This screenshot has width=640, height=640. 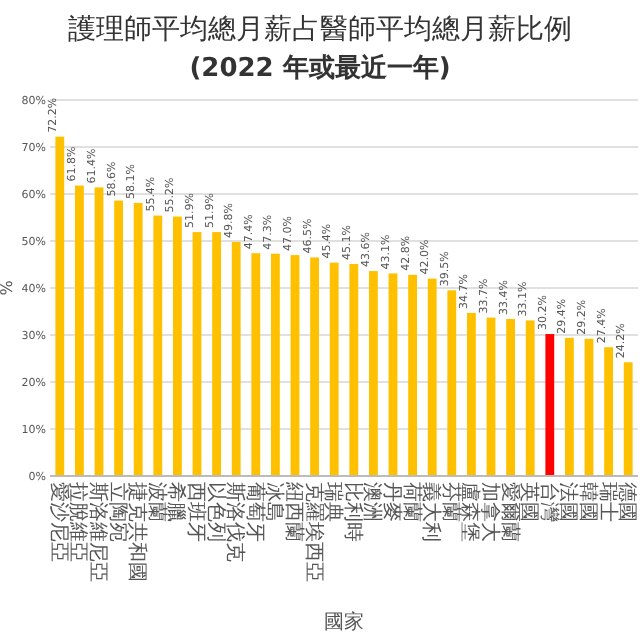 What do you see at coordinates (235, 522) in the screenshot?
I see `x-tick-label: 斯洛伐克` at bounding box center [235, 522].